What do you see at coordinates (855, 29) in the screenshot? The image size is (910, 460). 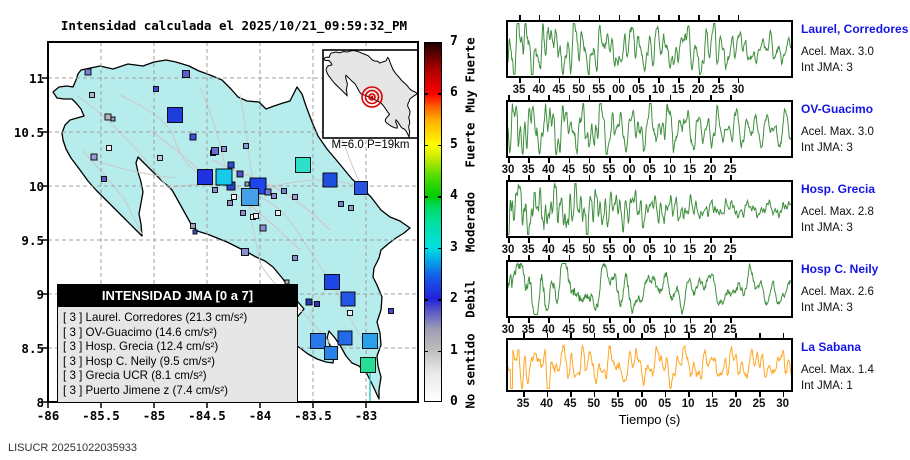 I see `station-name-label: Laurel, Corredores` at bounding box center [855, 29].